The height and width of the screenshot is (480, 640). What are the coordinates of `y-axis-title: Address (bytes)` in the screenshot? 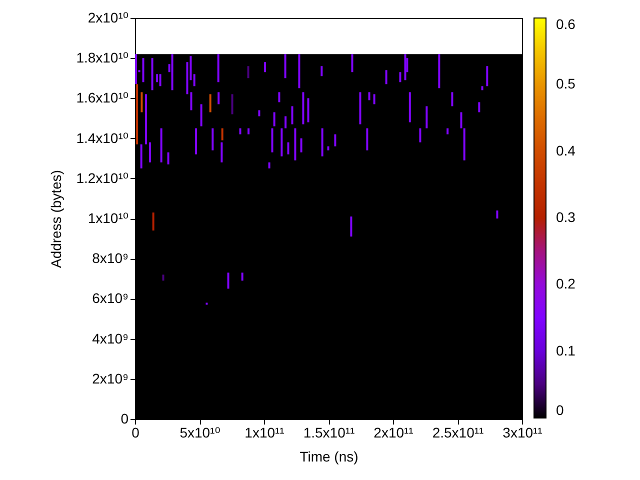 It's located at (56, 219).